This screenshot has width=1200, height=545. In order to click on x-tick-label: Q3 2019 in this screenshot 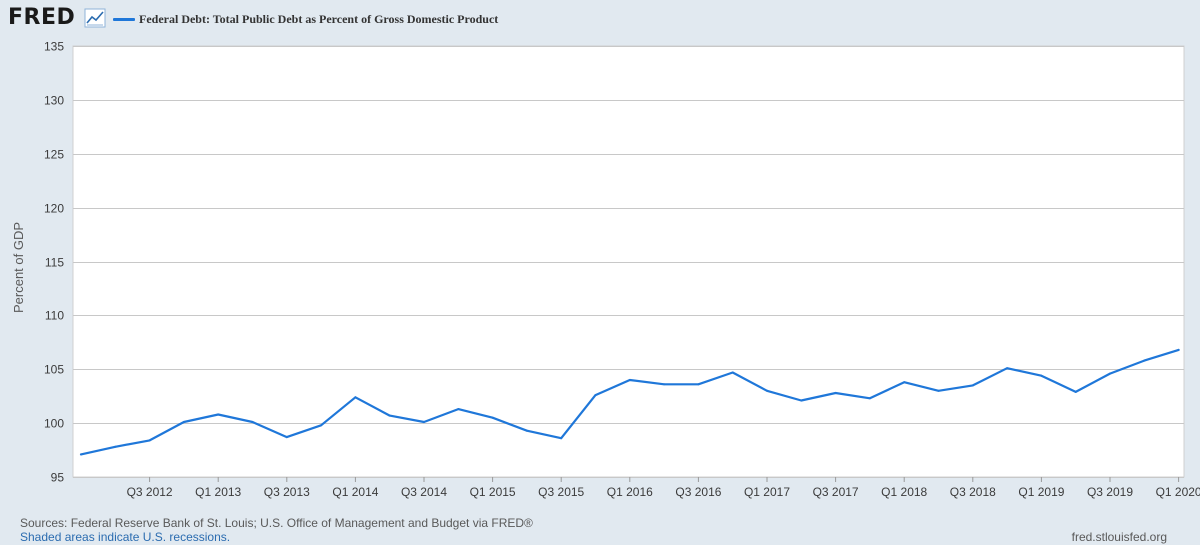, I will do `click(1110, 492)`.